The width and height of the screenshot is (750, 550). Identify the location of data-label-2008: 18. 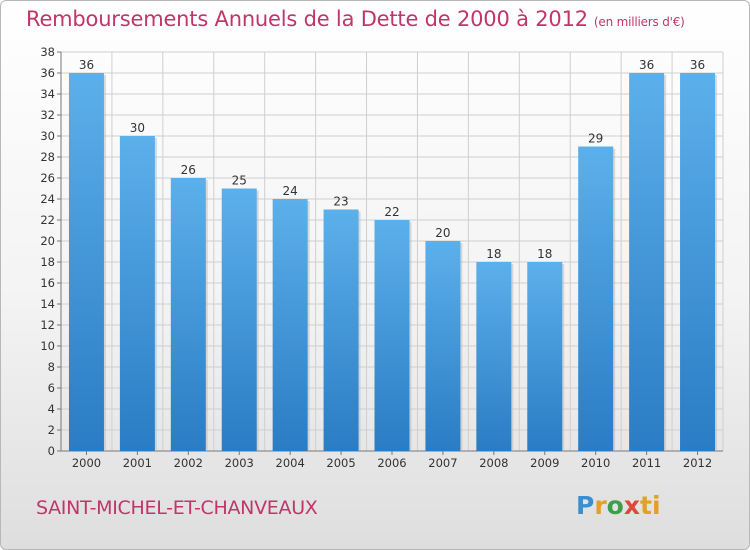
(493, 254).